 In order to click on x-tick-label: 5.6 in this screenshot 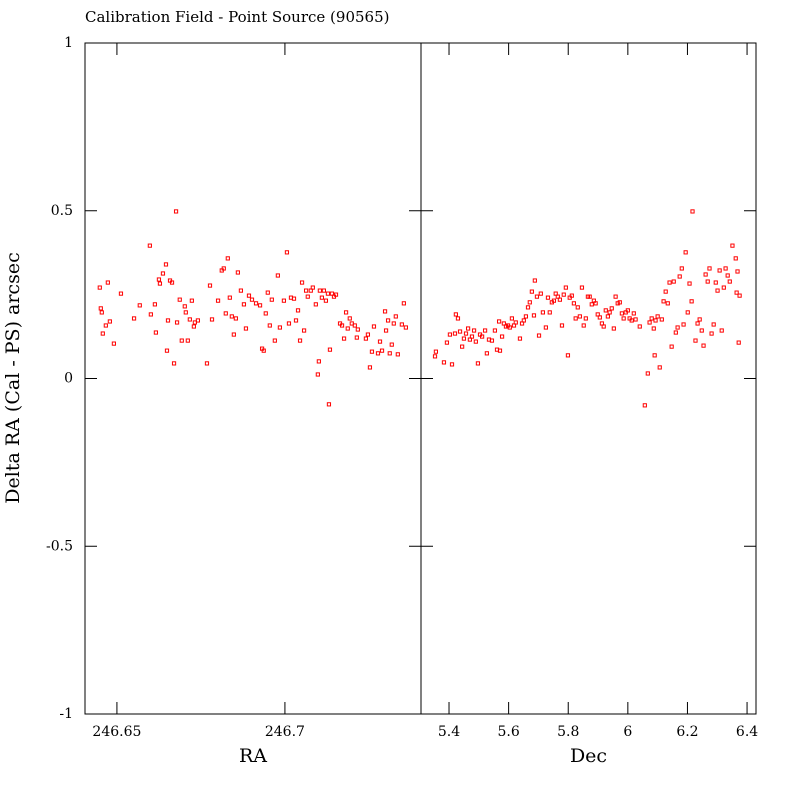, I will do `click(508, 732)`.